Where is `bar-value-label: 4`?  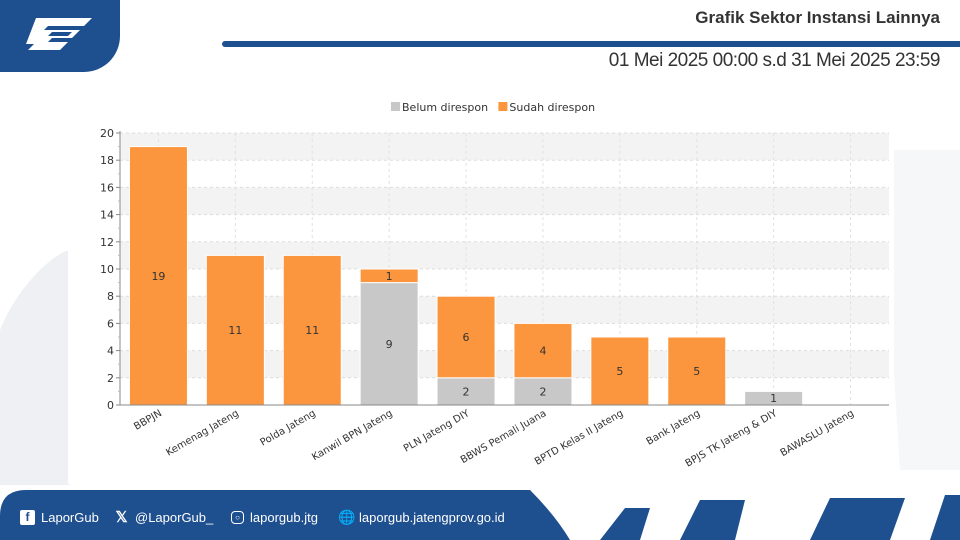 bar-value-label: 4 is located at coordinates (542, 351).